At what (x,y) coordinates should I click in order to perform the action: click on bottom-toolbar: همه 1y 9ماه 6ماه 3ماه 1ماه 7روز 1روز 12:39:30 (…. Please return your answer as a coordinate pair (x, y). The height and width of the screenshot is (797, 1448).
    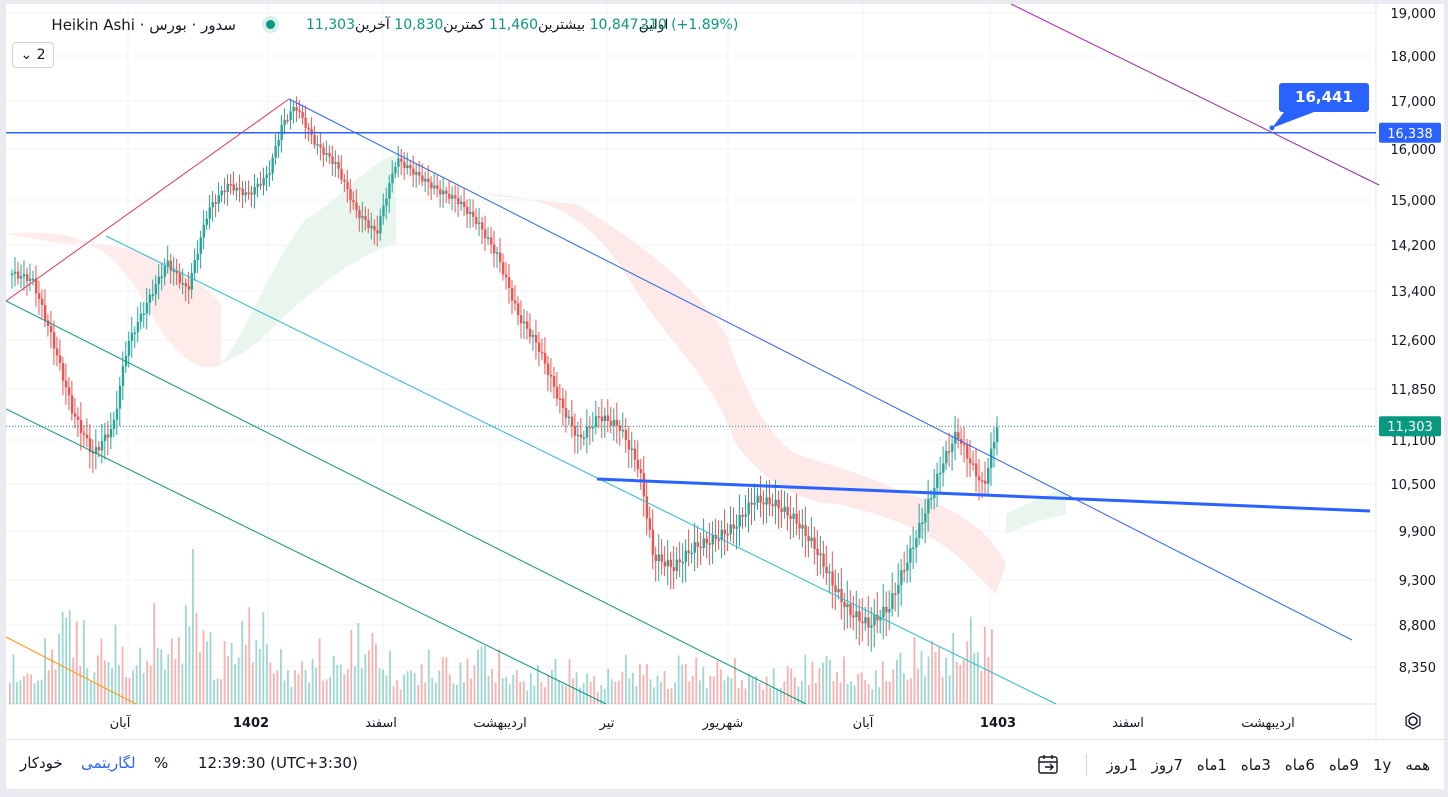
    Looking at the image, I should click on (725, 764).